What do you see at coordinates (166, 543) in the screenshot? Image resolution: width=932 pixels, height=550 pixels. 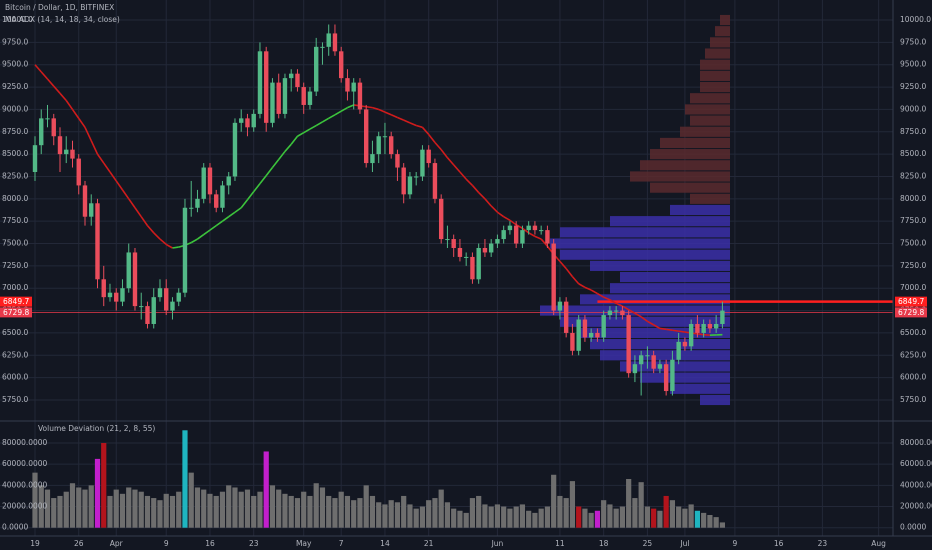 I see `x-tick-label: 9` at bounding box center [166, 543].